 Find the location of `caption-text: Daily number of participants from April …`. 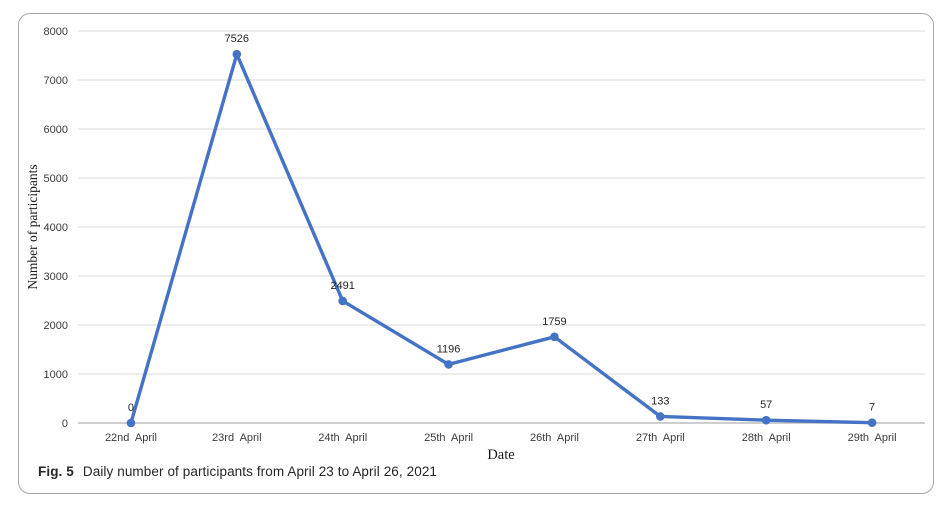

caption-text: Daily number of participants from April … is located at coordinates (260, 471).